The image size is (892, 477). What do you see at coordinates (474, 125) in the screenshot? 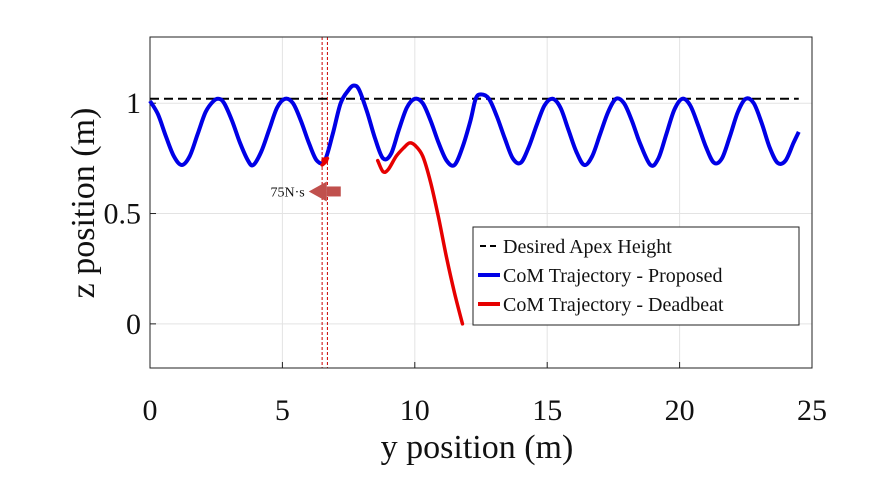
I see `series-com-proposed` at bounding box center [474, 125].